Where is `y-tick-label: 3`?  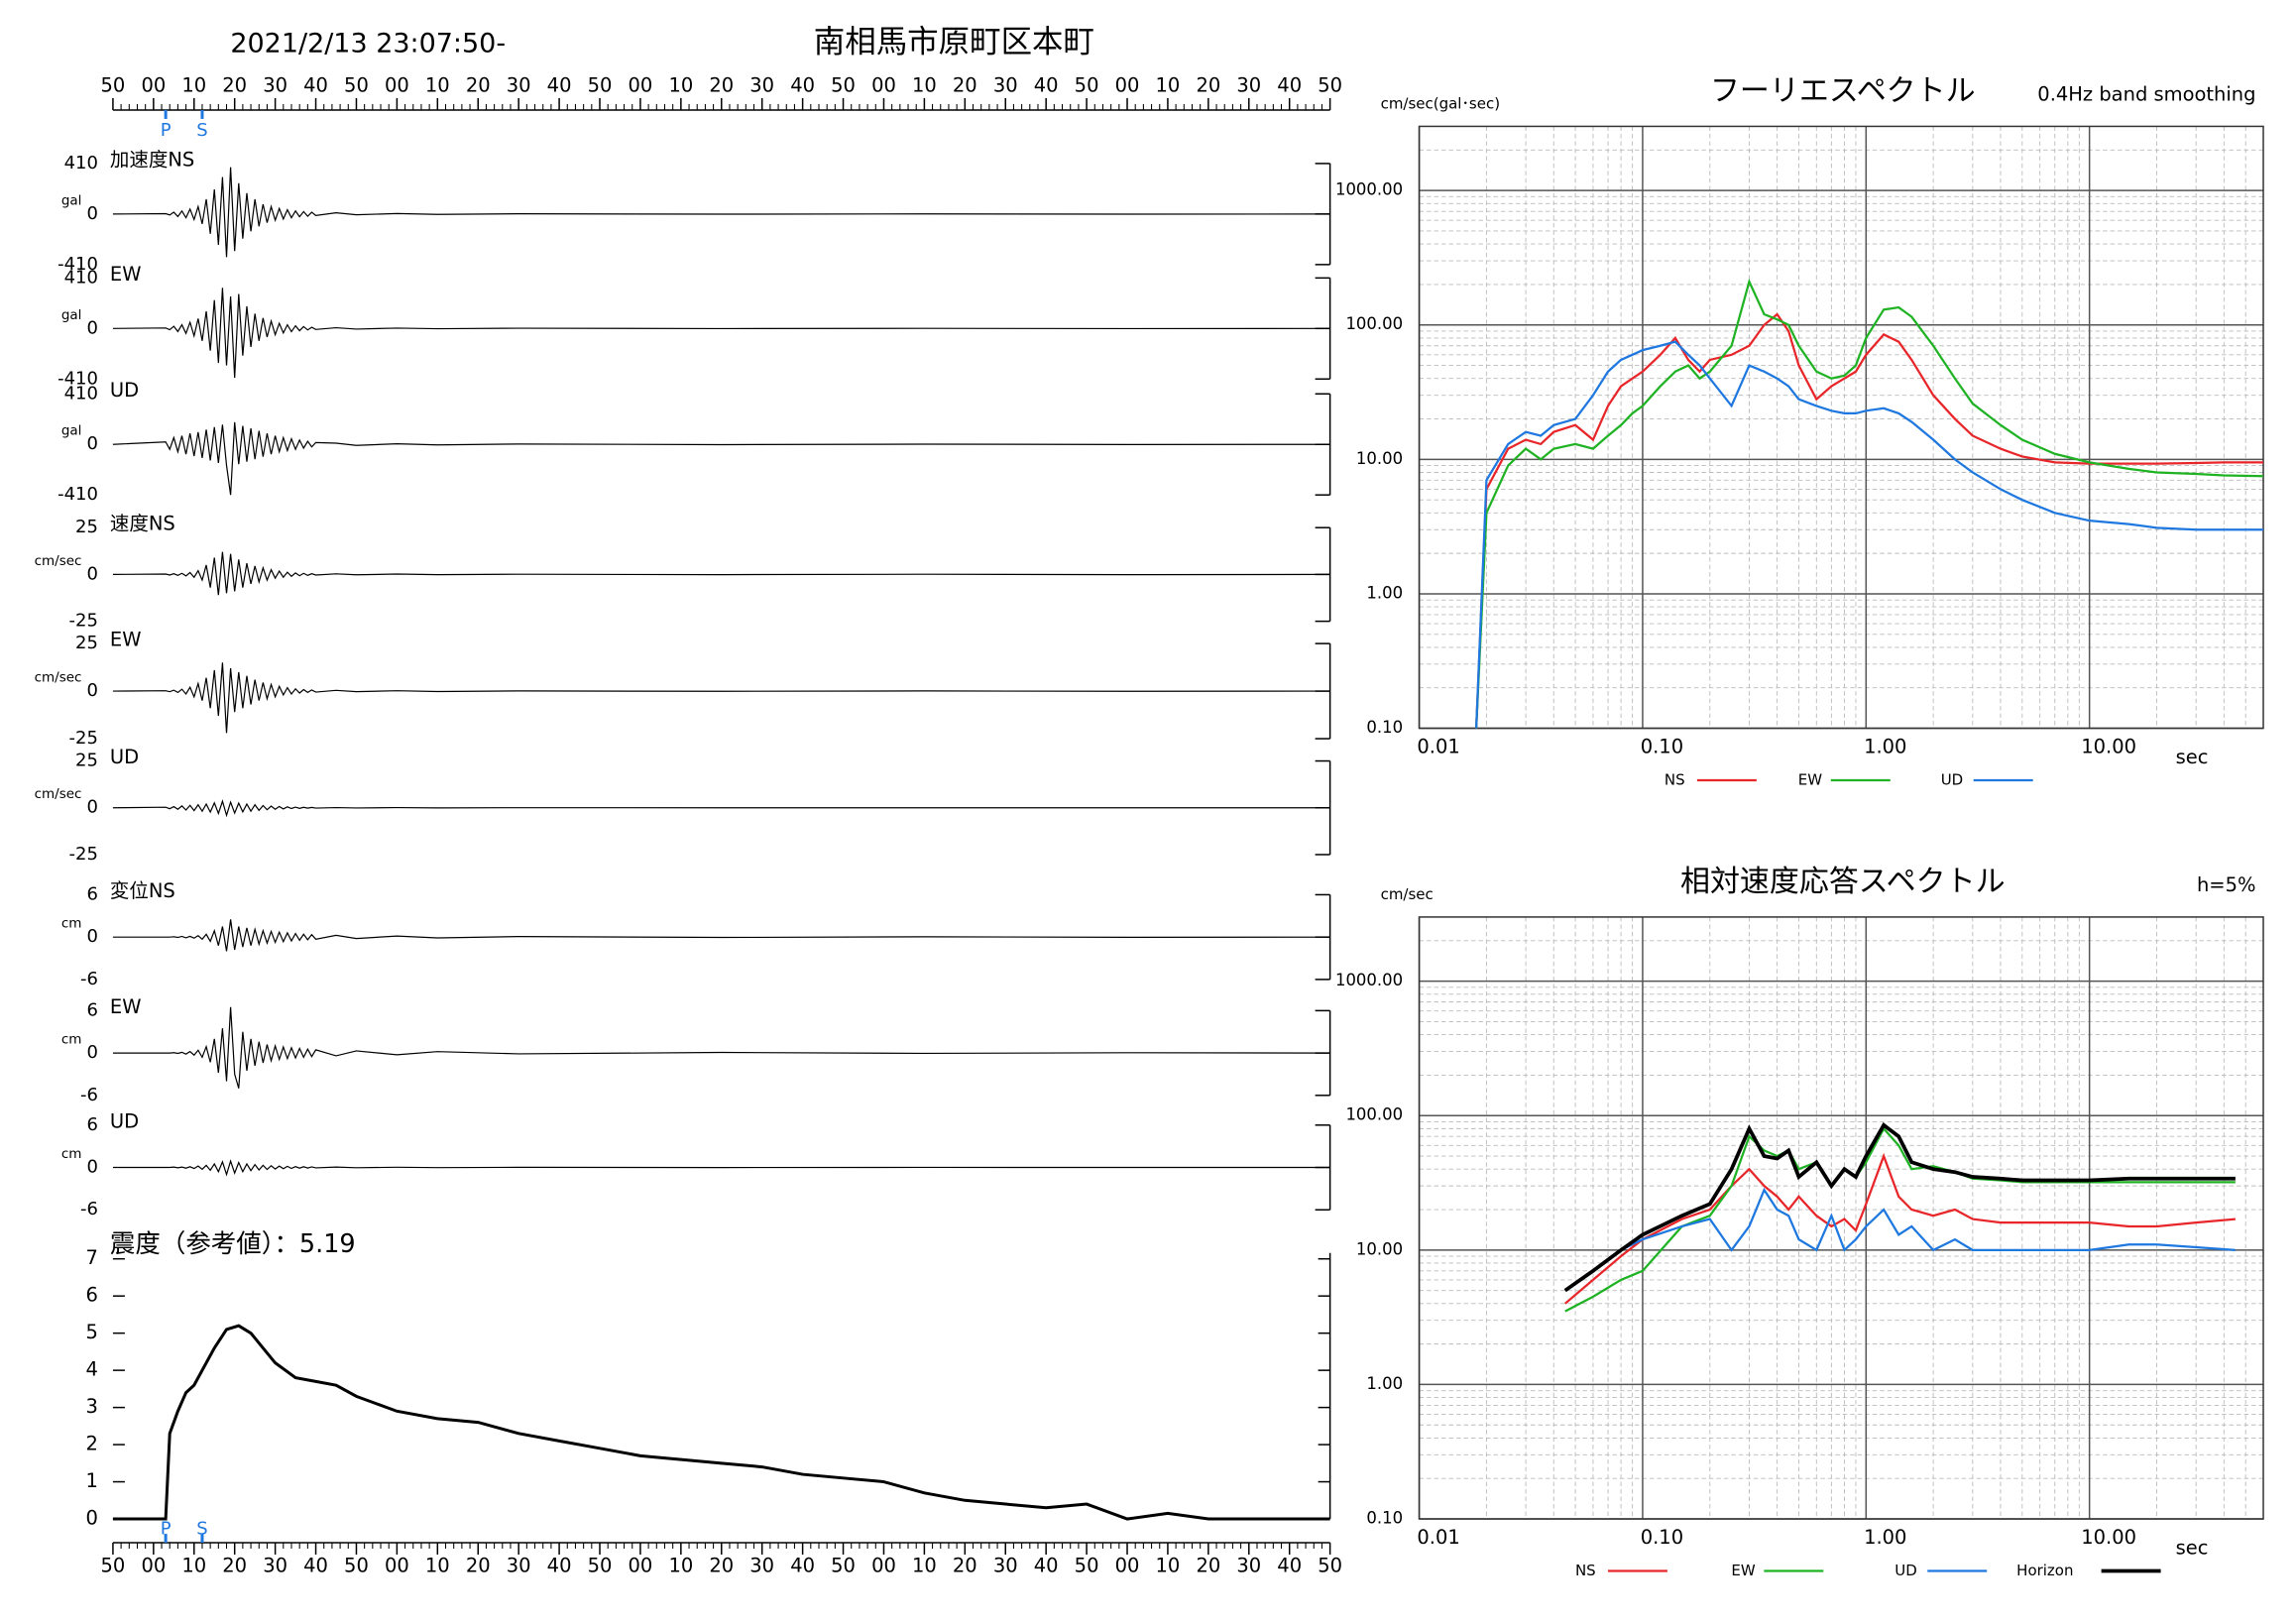
y-tick-label: 3 is located at coordinates (92, 1406).